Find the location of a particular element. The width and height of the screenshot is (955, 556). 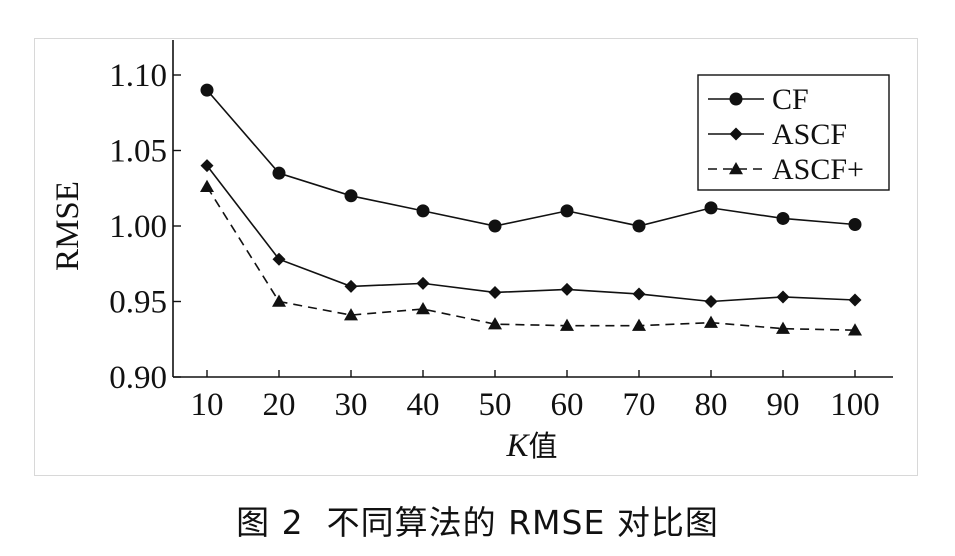

x-axis-label: K值 is located at coordinates (531, 446).